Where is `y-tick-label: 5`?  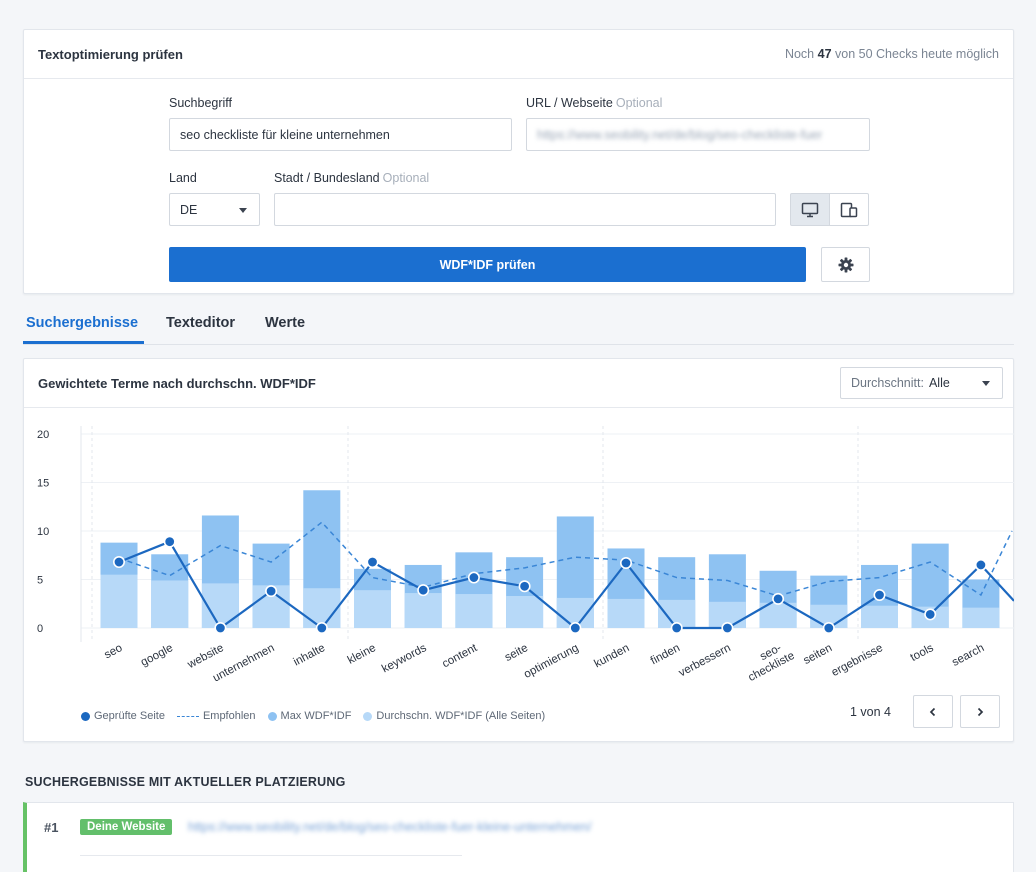 y-tick-label: 5 is located at coordinates (40, 581).